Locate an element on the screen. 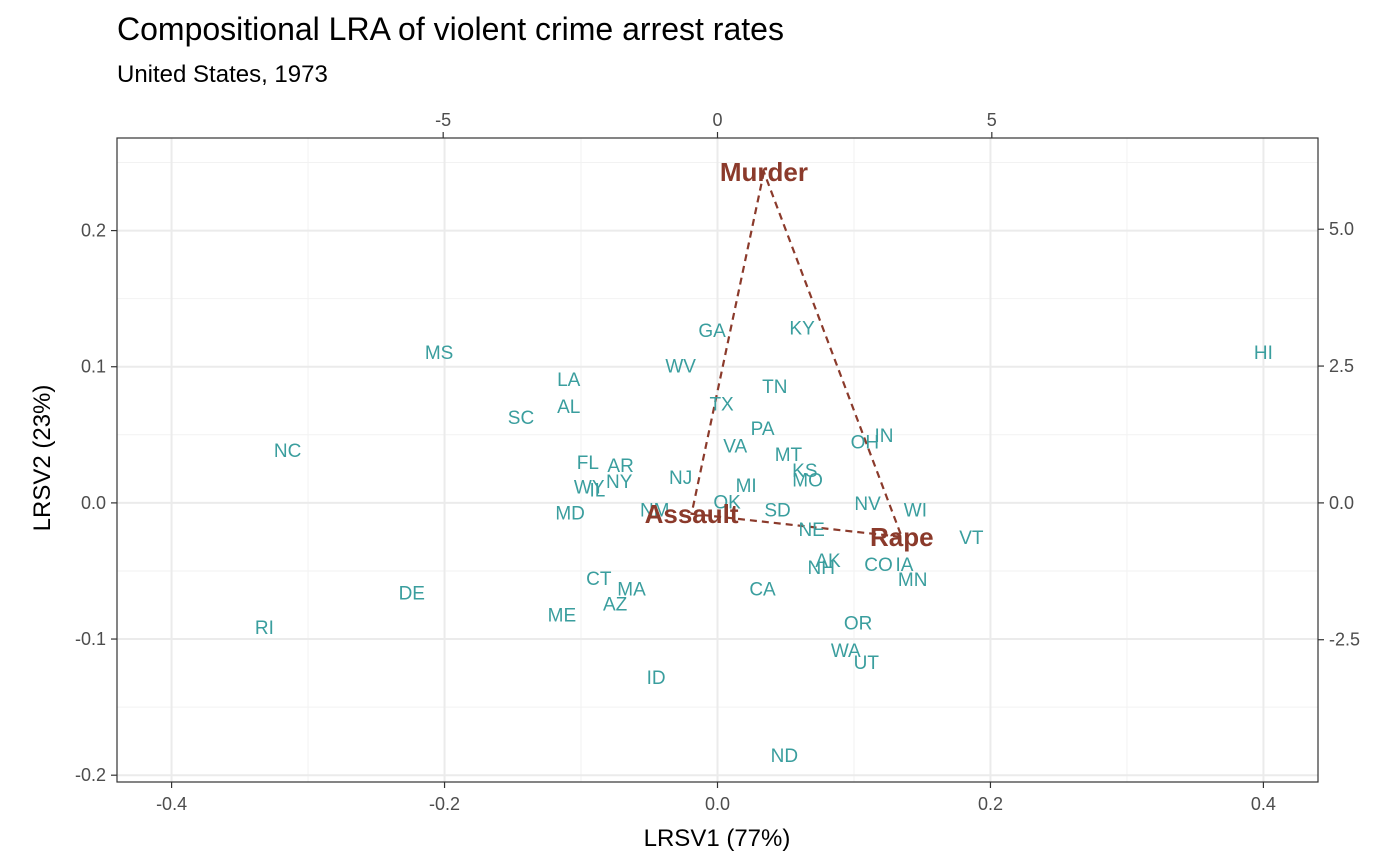 This screenshot has width=1400, height=866. point-label-pa: PA is located at coordinates (763, 429).